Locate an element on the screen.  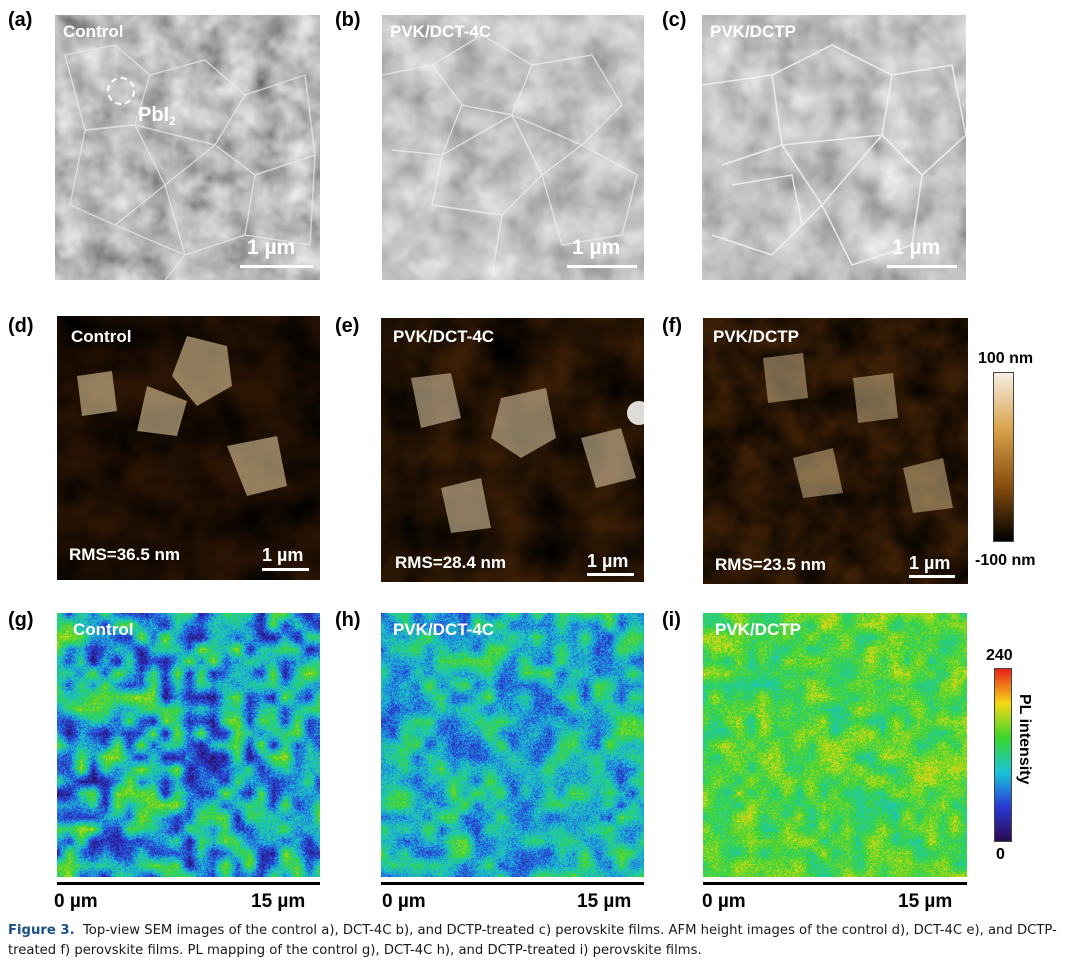
pl-axis-line-g is located at coordinates (188, 883).